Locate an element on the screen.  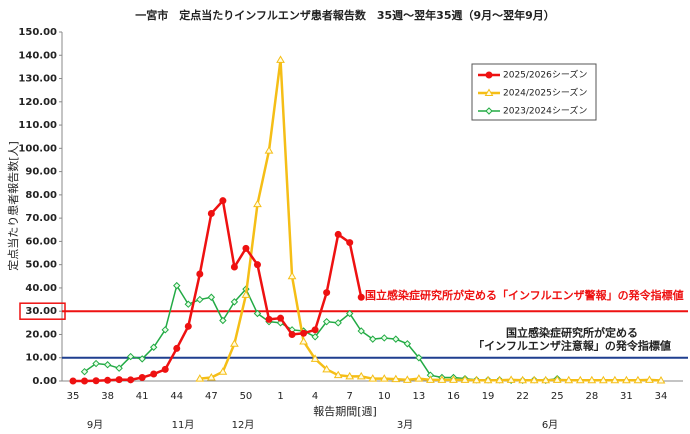
legend-label: 2025/2026シーズン is located at coordinates (545, 75).